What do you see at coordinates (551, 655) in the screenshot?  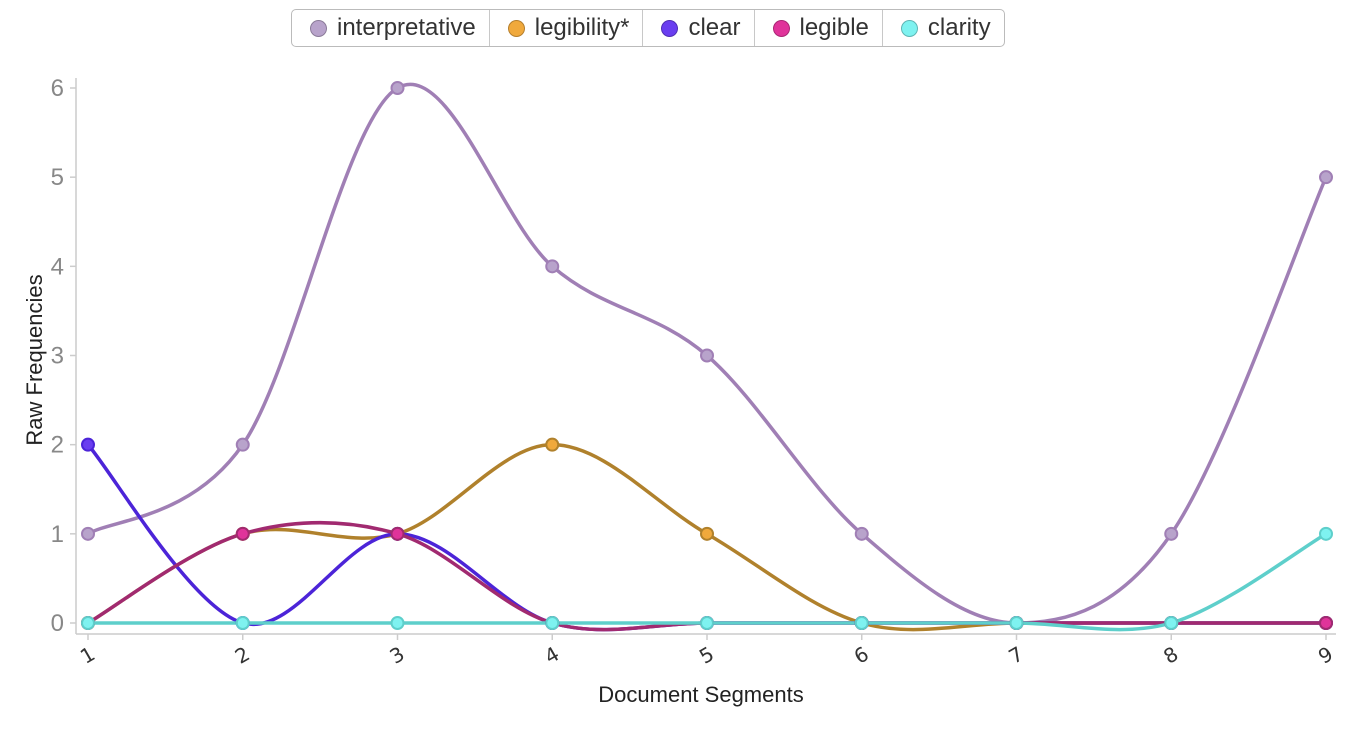 I see `x-tick-label: 4` at bounding box center [551, 655].